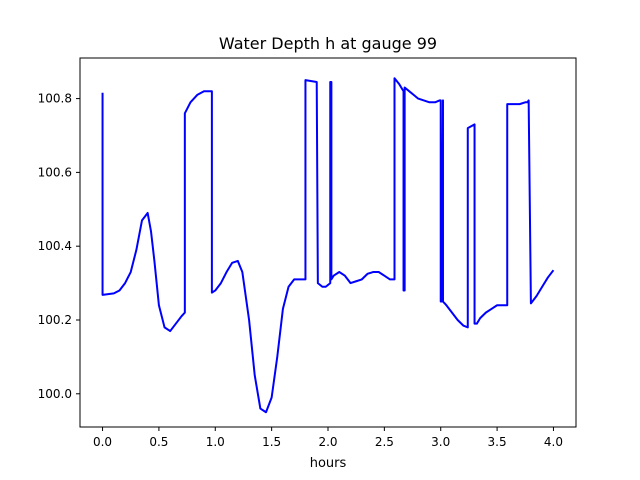 The height and width of the screenshot is (480, 640). What do you see at coordinates (328, 463) in the screenshot?
I see `x-axis-label: hours` at bounding box center [328, 463].